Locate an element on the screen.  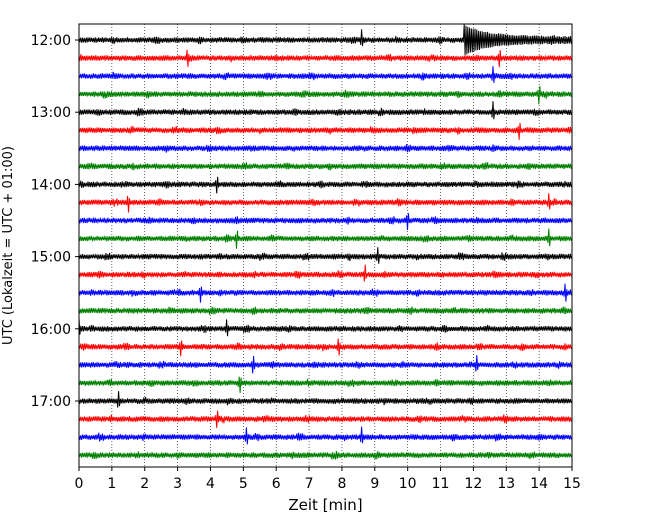
x-tick-label-7: 7 is located at coordinates (309, 484).